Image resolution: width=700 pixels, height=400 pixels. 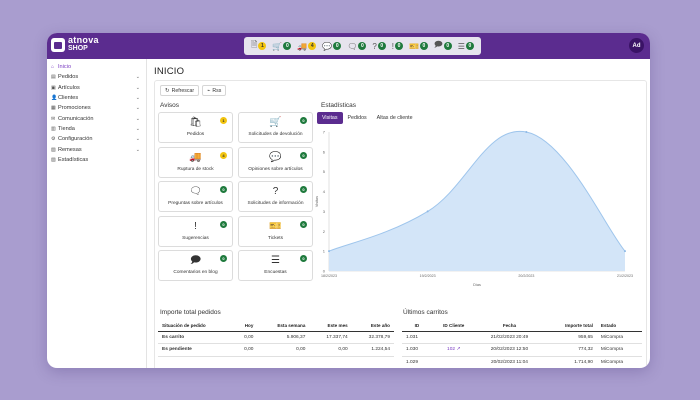 I want to click on stock-icon: 🚚, so click(x=302, y=46).